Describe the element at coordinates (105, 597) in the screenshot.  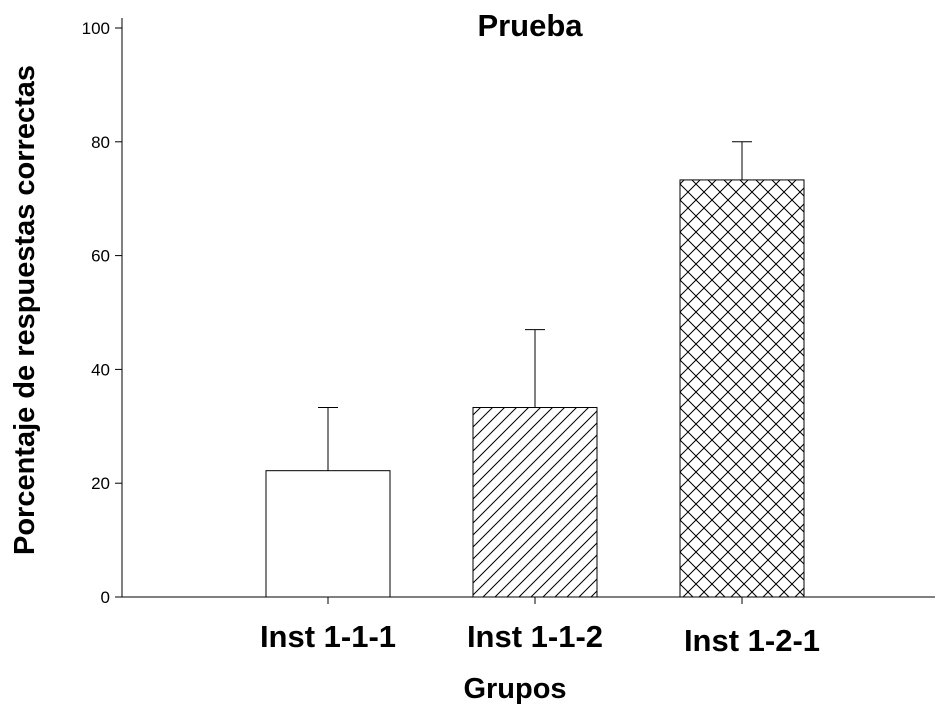
I see `y-tick-label: 0` at that location.